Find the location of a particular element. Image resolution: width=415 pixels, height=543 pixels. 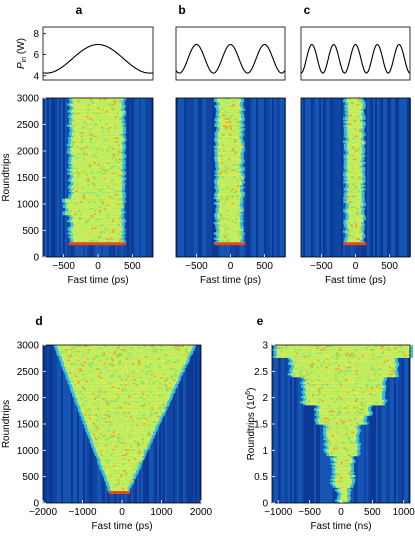

heatmap-seed-line-d is located at coordinates (119, 492).